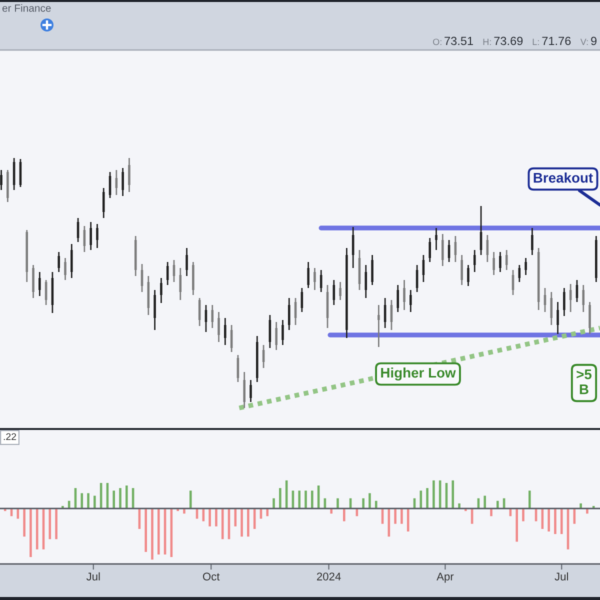 The width and height of the screenshot is (600, 600). Describe the element at coordinates (26, 8) in the screenshot. I see `text: er Finance` at that location.